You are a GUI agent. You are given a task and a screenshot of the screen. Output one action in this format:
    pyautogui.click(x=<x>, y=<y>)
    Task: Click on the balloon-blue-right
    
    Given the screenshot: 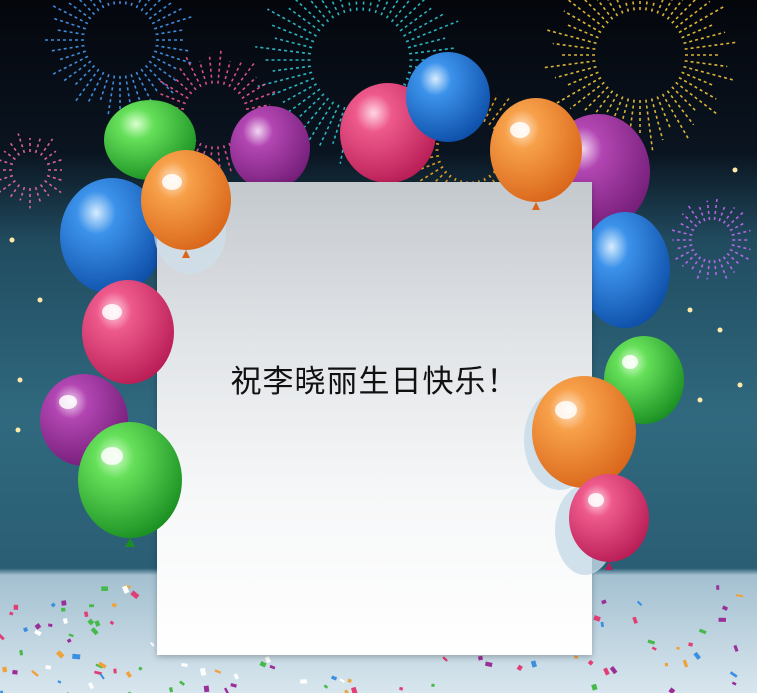 What is the action you would take?
    pyautogui.click(x=625, y=270)
    